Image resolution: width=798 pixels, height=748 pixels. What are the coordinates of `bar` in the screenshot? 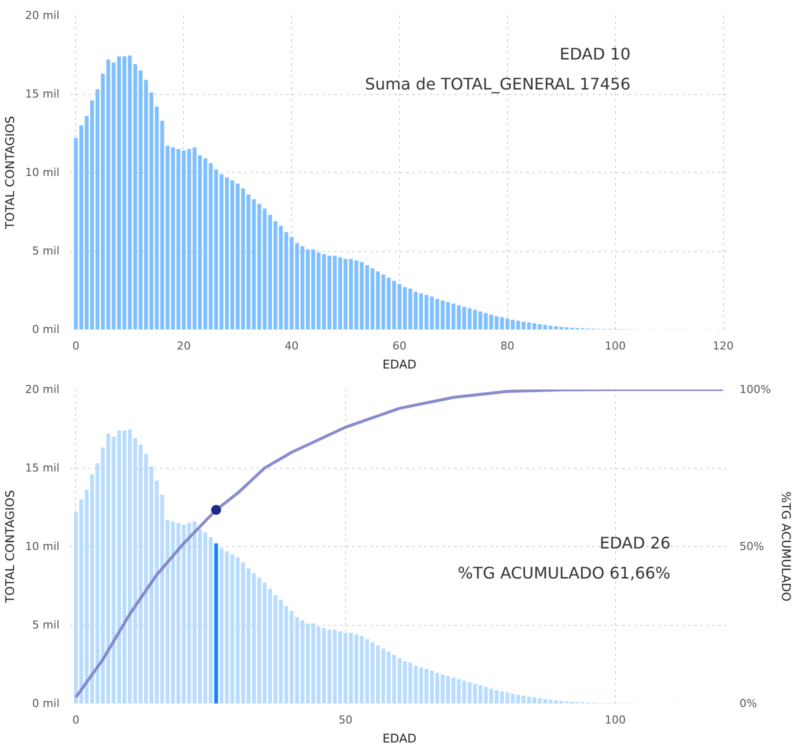 It's located at (216, 623).